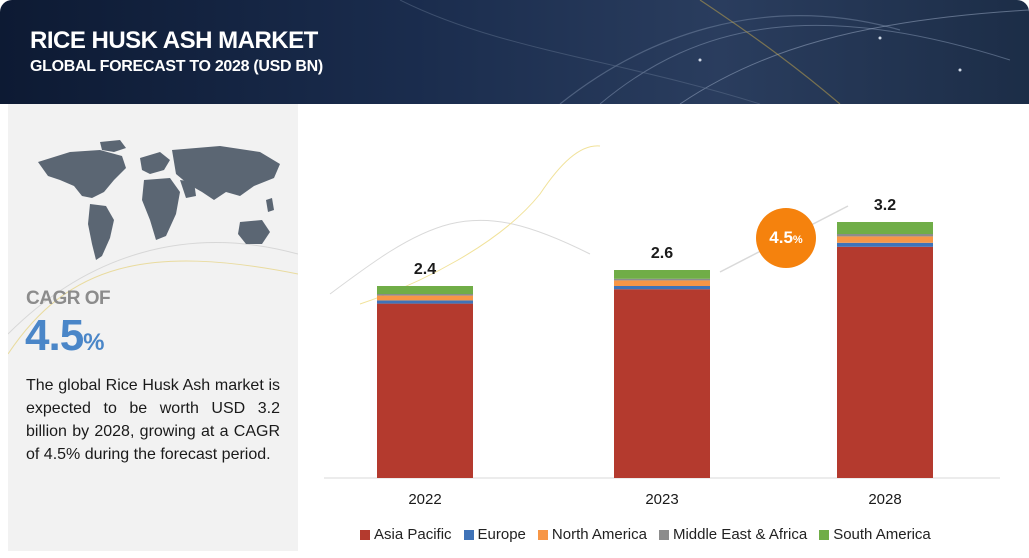 The width and height of the screenshot is (1029, 558). What do you see at coordinates (662, 283) in the screenshot?
I see `bar-segment-north-america-2023` at bounding box center [662, 283].